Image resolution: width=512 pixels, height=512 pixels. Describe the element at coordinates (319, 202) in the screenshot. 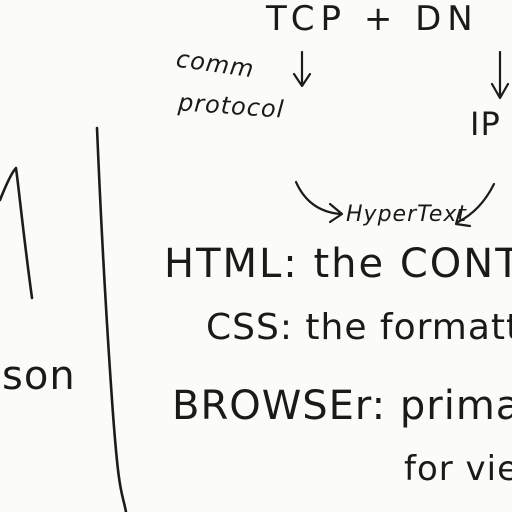

I see `curve-arrow-left-icon` at that location.